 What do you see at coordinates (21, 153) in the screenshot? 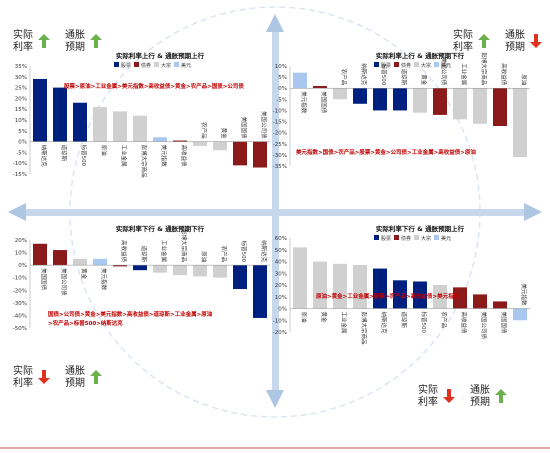
I see `y-tick-label: -5%` at bounding box center [21, 153].